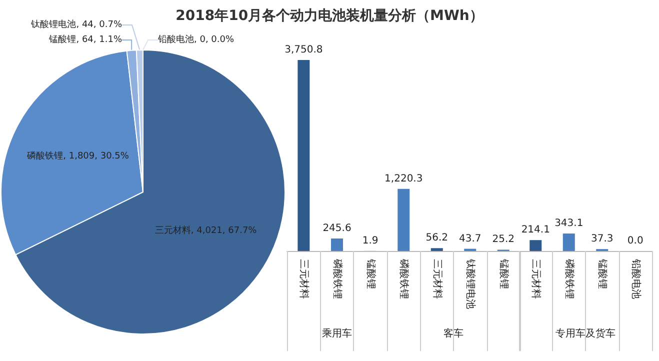  What do you see at coordinates (337, 334) in the screenshot?
I see `x-axis-title: 乘用车` at bounding box center [337, 334].